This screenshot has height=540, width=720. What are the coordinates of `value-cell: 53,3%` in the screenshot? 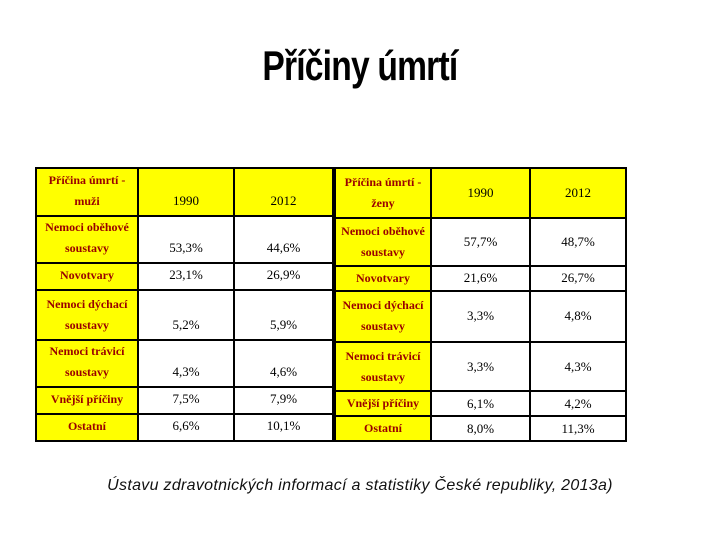 It's located at (186, 239).